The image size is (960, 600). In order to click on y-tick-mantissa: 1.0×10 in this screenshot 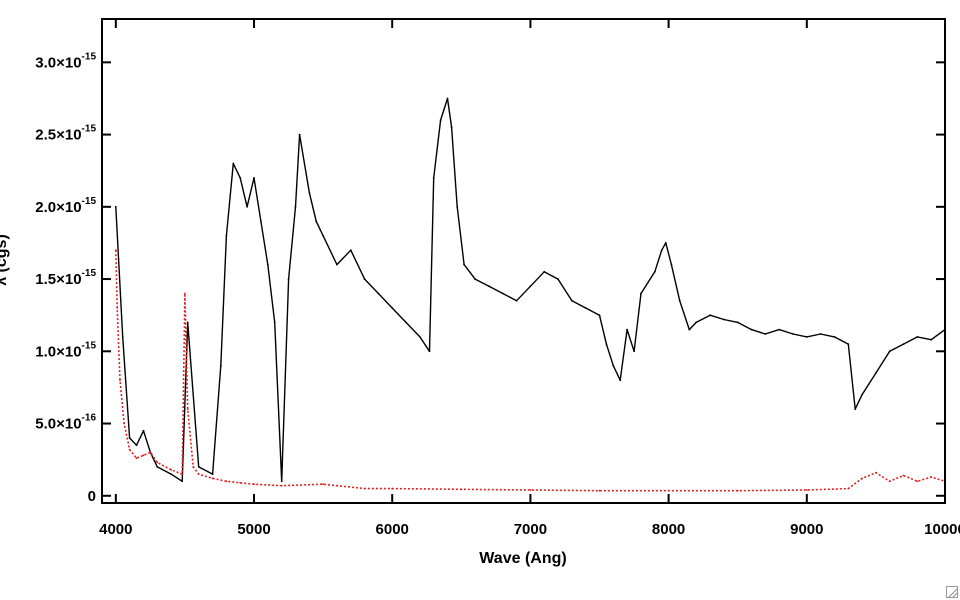, I will do `click(58, 351)`.